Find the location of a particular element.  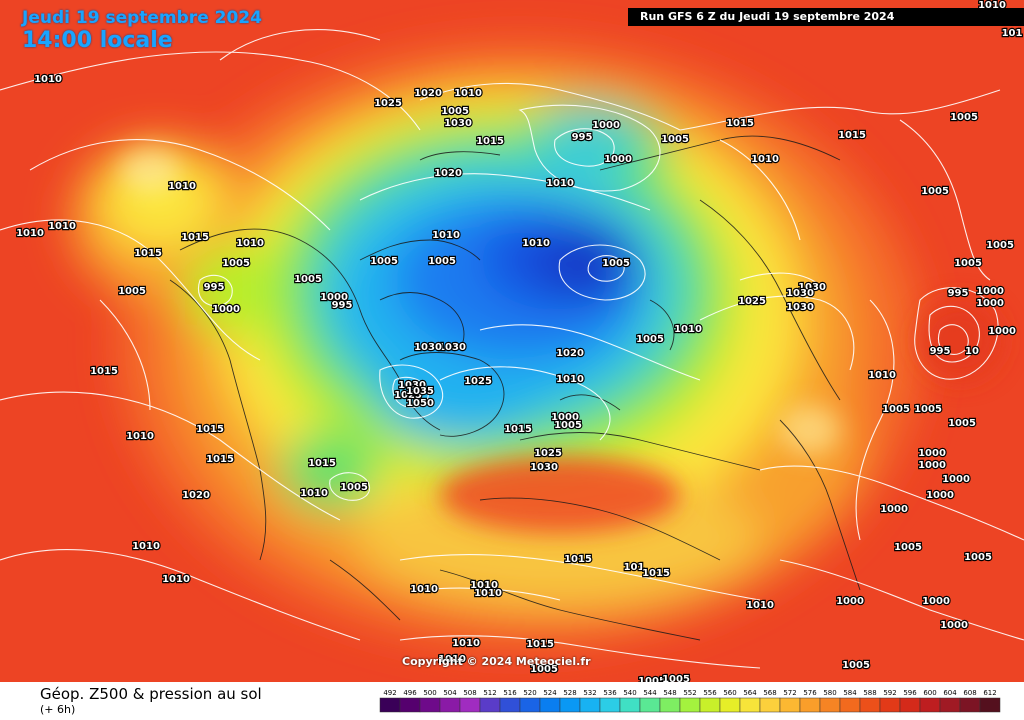

model-run-banner: Run GFS 6 Z du Jeudi 19 septembre 2024 is located at coordinates (826, 17).